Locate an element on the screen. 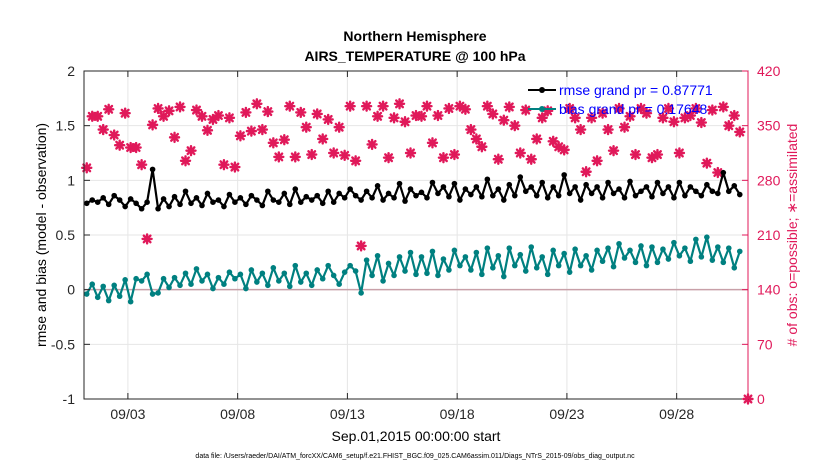  legend-label-bias: bias grand pr = 0.17648 is located at coordinates (633, 109).